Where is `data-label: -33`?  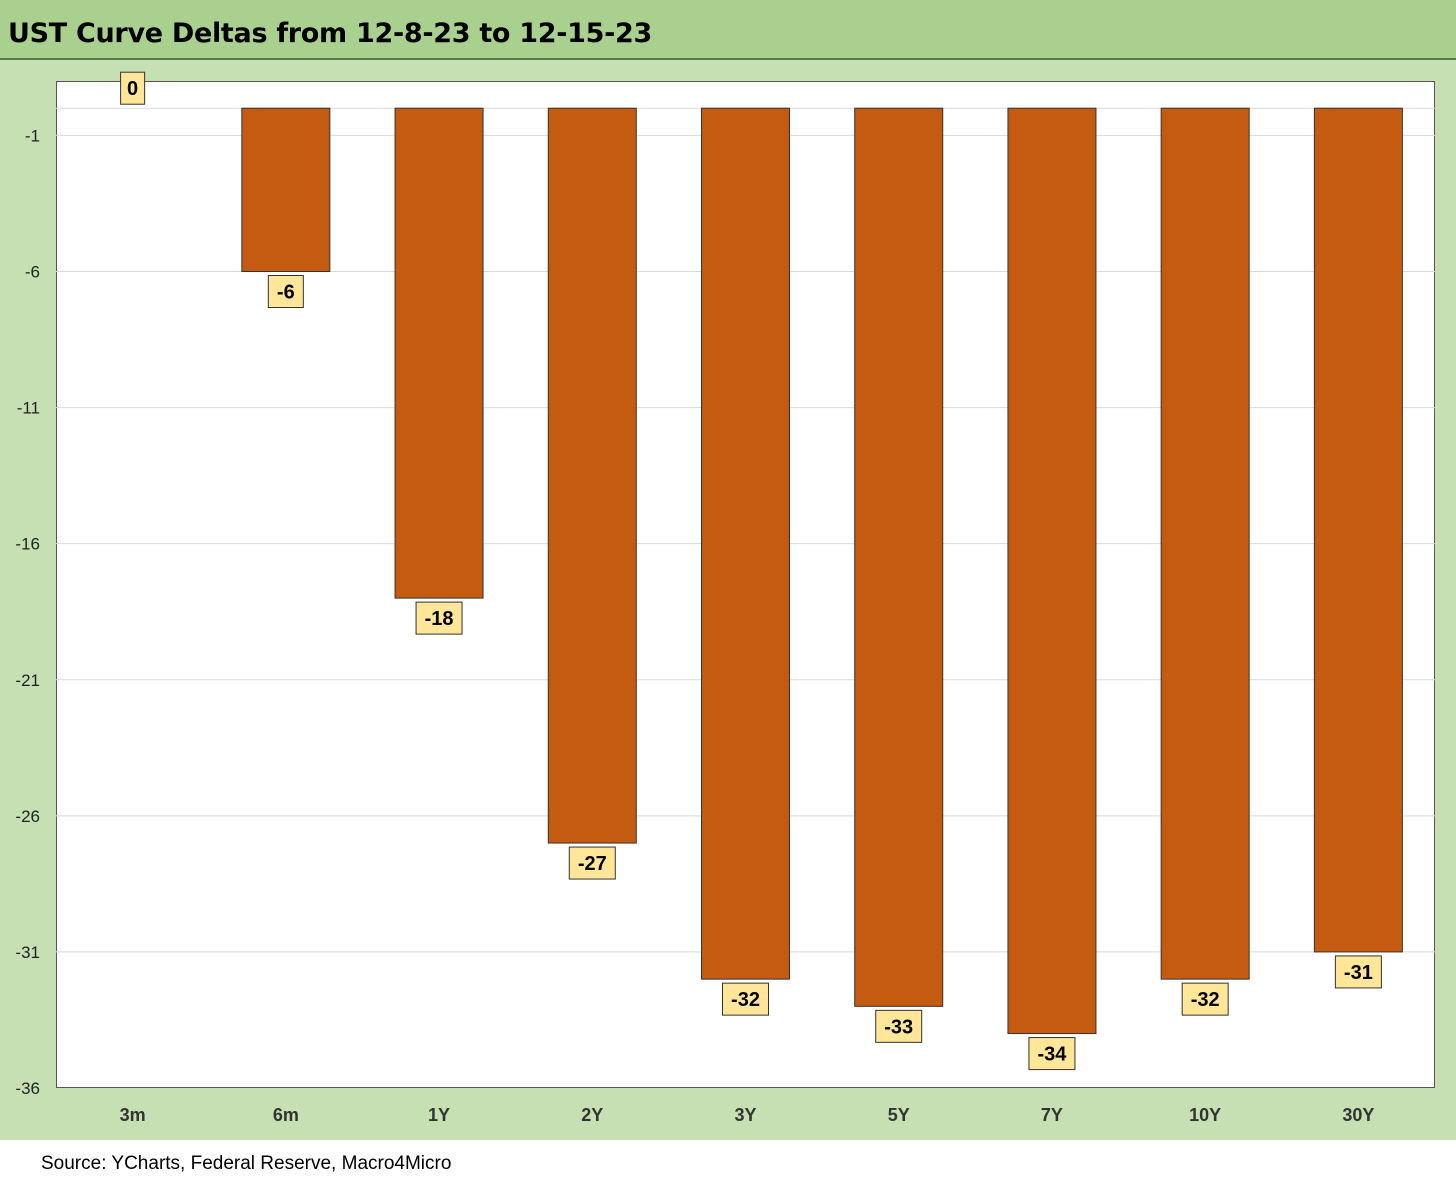
data-label: -33 is located at coordinates (898, 1027).